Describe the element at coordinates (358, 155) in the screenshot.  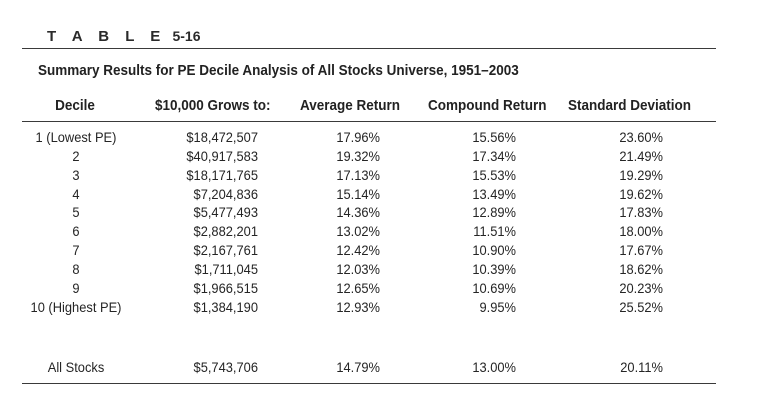
I see `average-return-cell: 19.32%` at that location.